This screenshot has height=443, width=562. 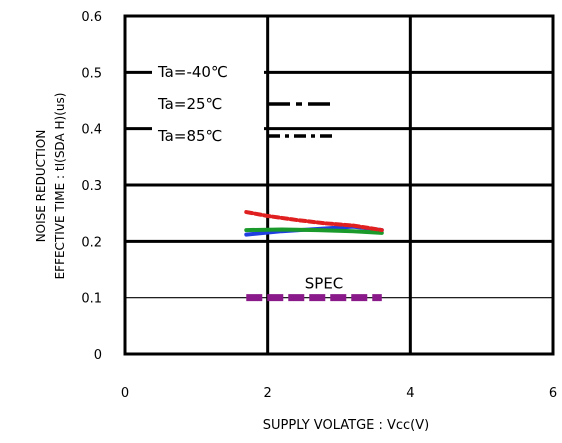 I want to click on x-tick-label: 4, so click(x=410, y=393).